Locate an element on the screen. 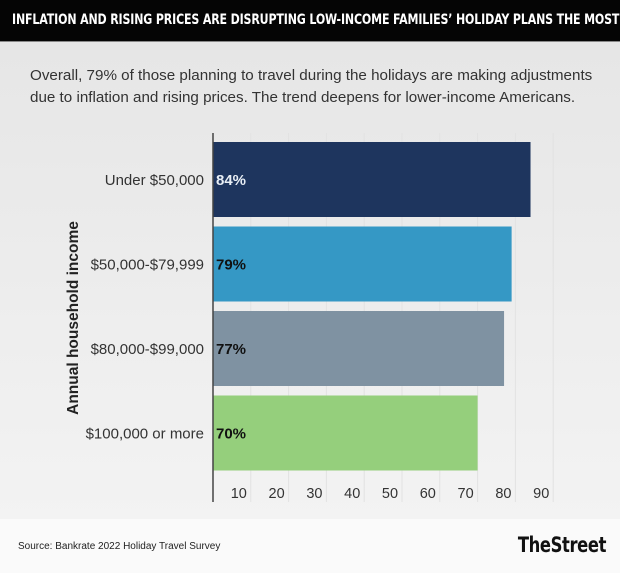 The image size is (620, 573). category-label: $100,000 or more is located at coordinates (145, 434).